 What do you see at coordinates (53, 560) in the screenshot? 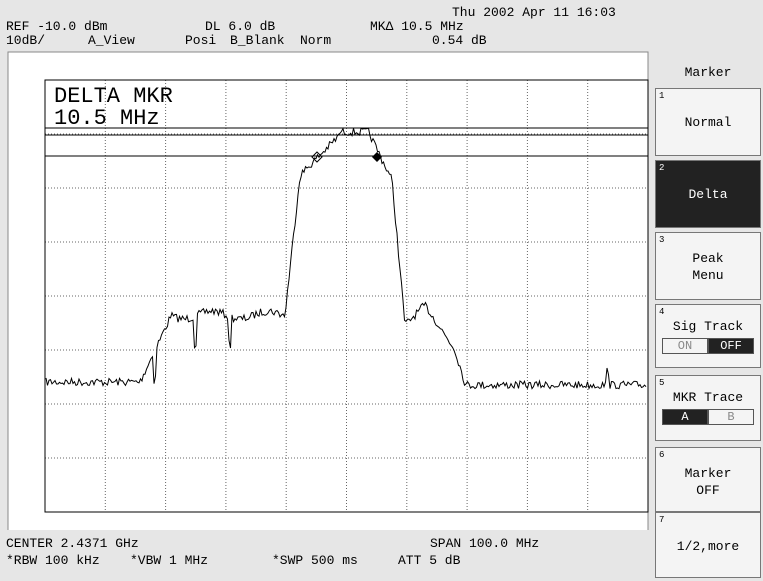
I see `rbw: *RBW 100 kHz` at bounding box center [53, 560].